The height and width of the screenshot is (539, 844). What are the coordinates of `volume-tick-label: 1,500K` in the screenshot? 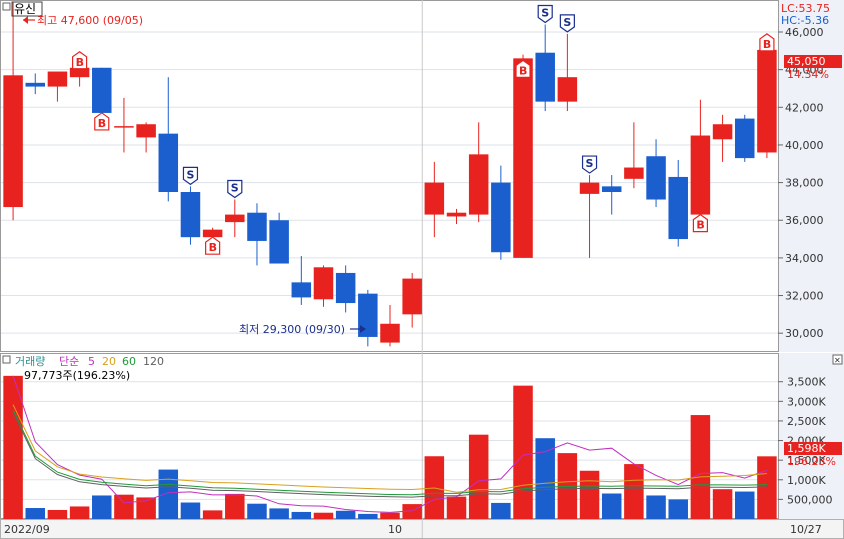 It's located at (806, 460).